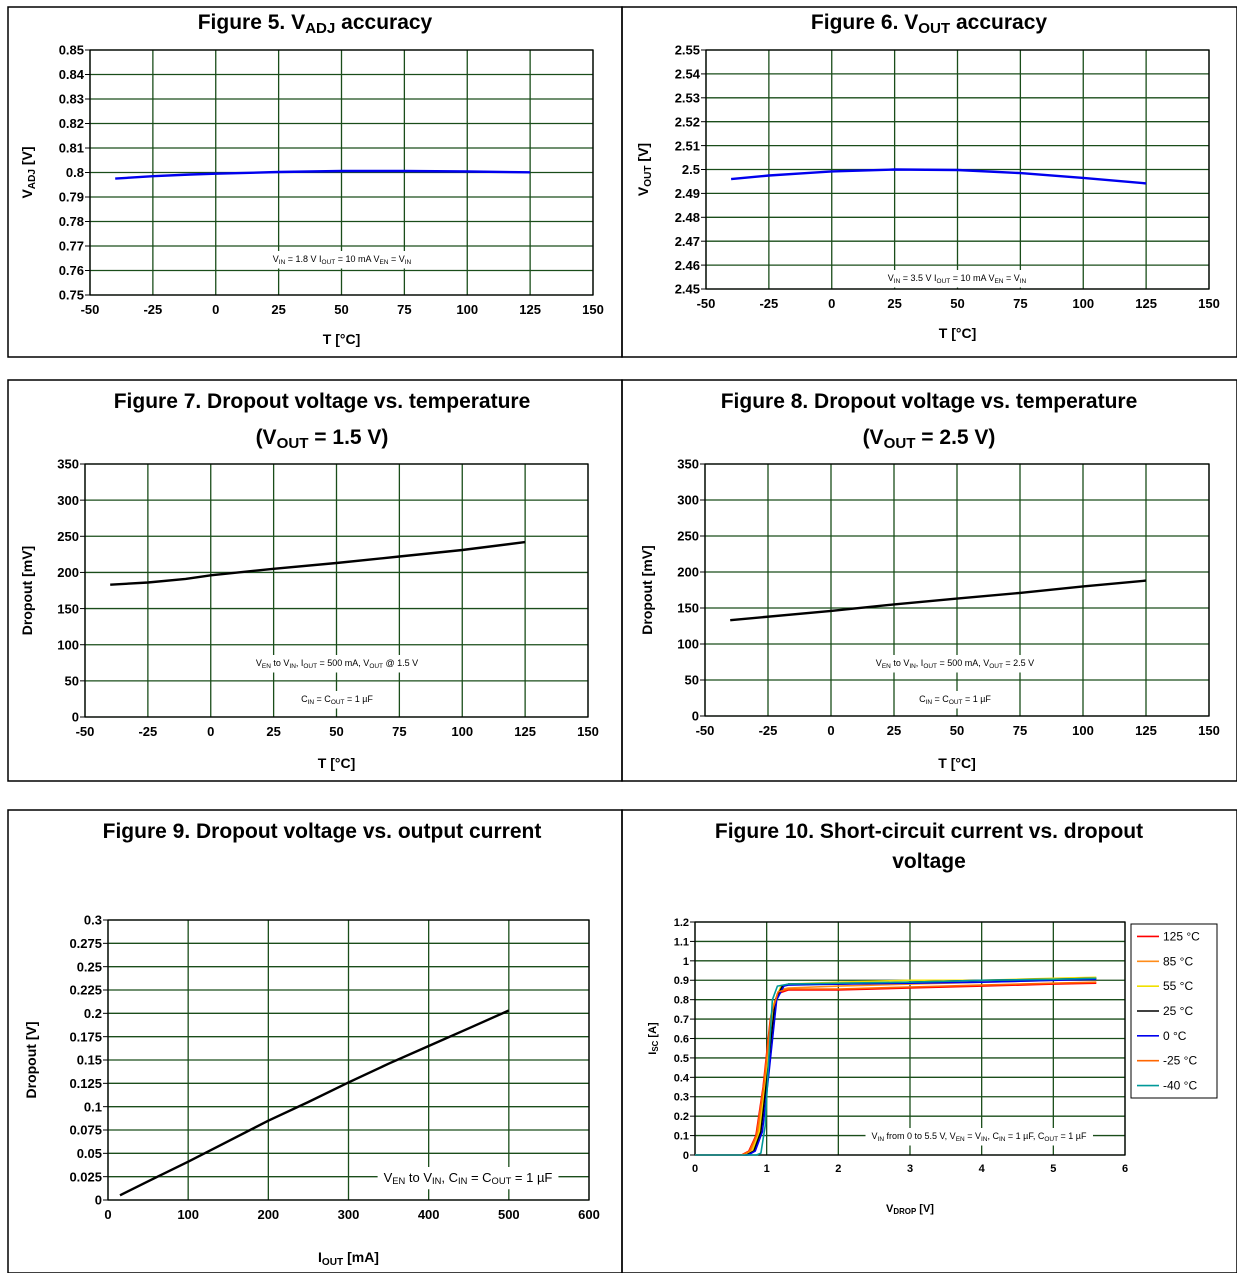 The width and height of the screenshot is (1237, 1273). I want to click on chart-title-line2-part: (V, so click(873, 437).